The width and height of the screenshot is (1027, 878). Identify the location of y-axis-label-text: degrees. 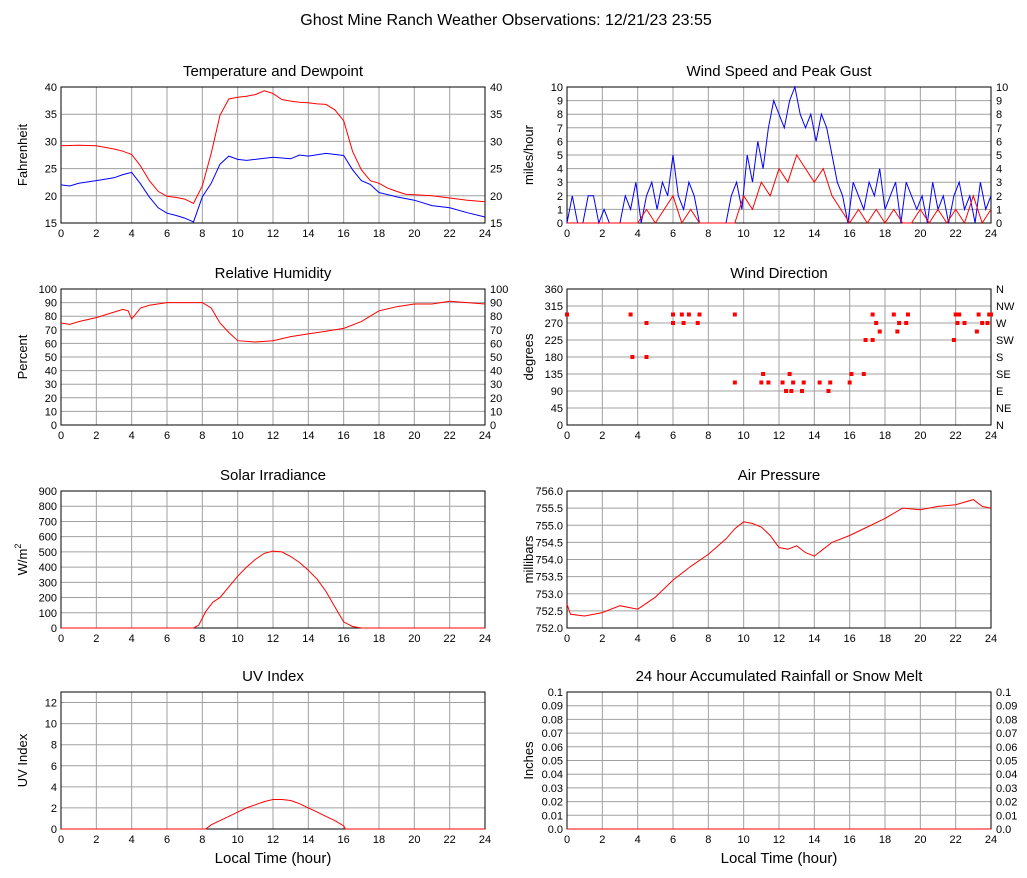
(528, 356).